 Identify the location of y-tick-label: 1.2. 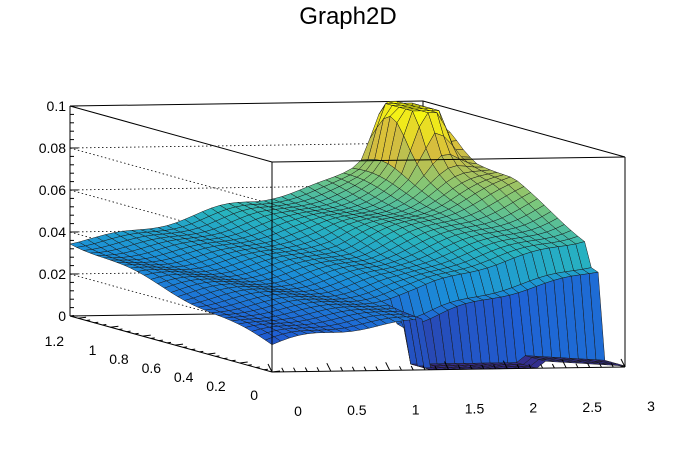
(55, 341).